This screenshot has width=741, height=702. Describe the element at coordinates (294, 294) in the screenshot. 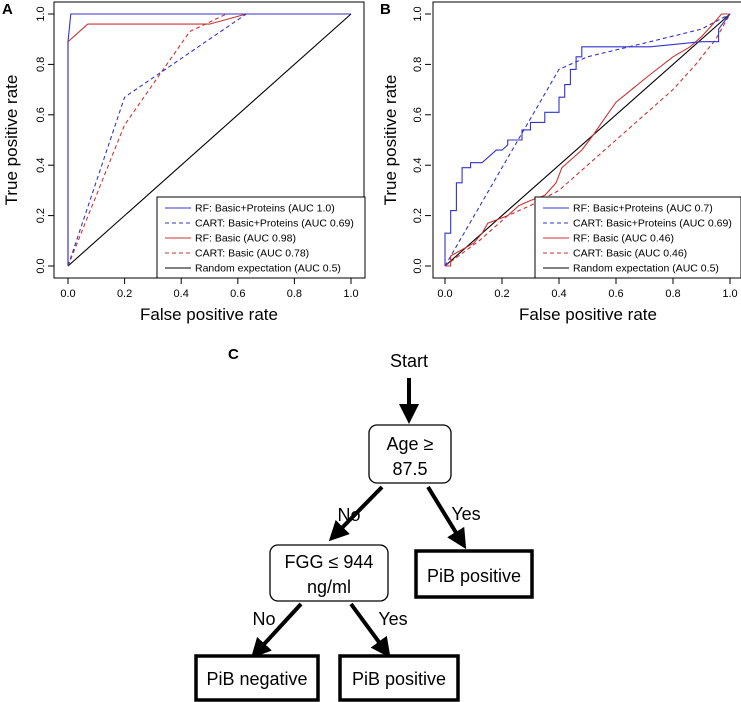

I see `x-tick-label-a: 0.8` at that location.